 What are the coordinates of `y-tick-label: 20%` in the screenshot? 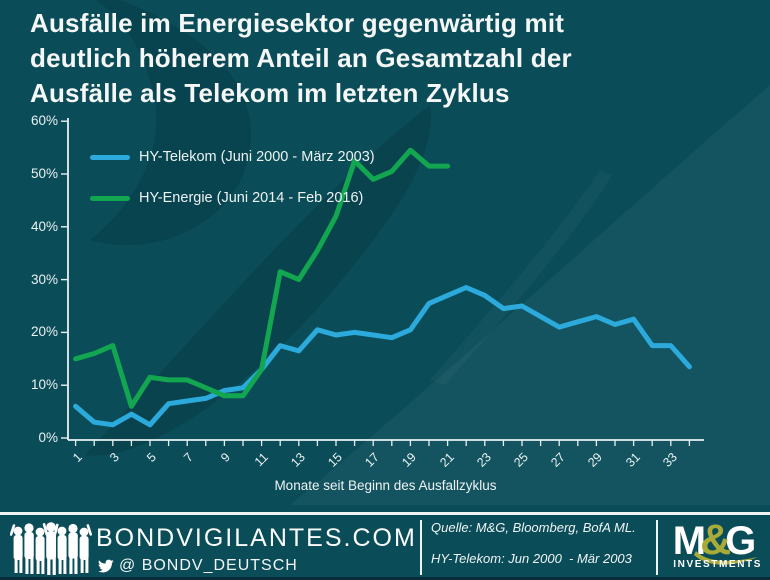 It's located at (44, 332).